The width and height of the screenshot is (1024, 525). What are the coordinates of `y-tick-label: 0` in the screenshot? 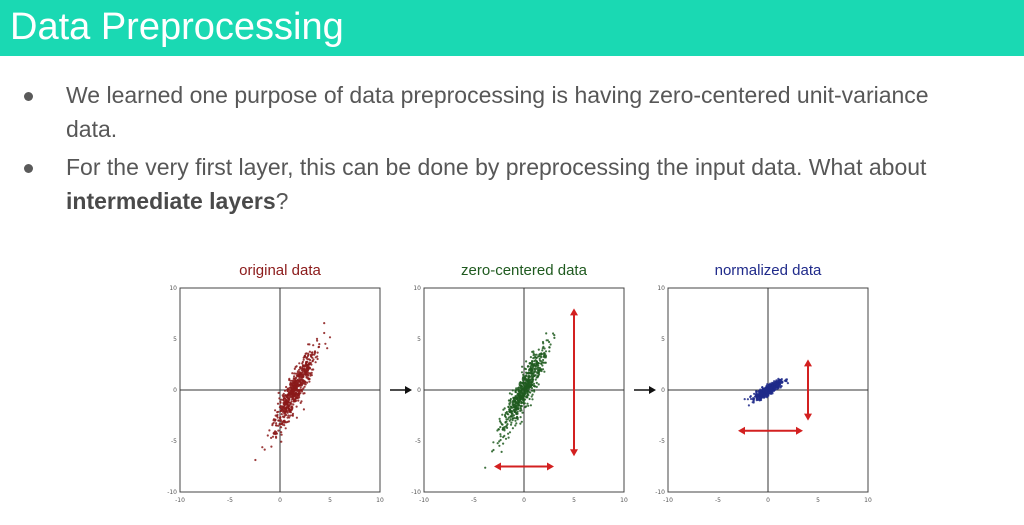 It's located at (175, 390).